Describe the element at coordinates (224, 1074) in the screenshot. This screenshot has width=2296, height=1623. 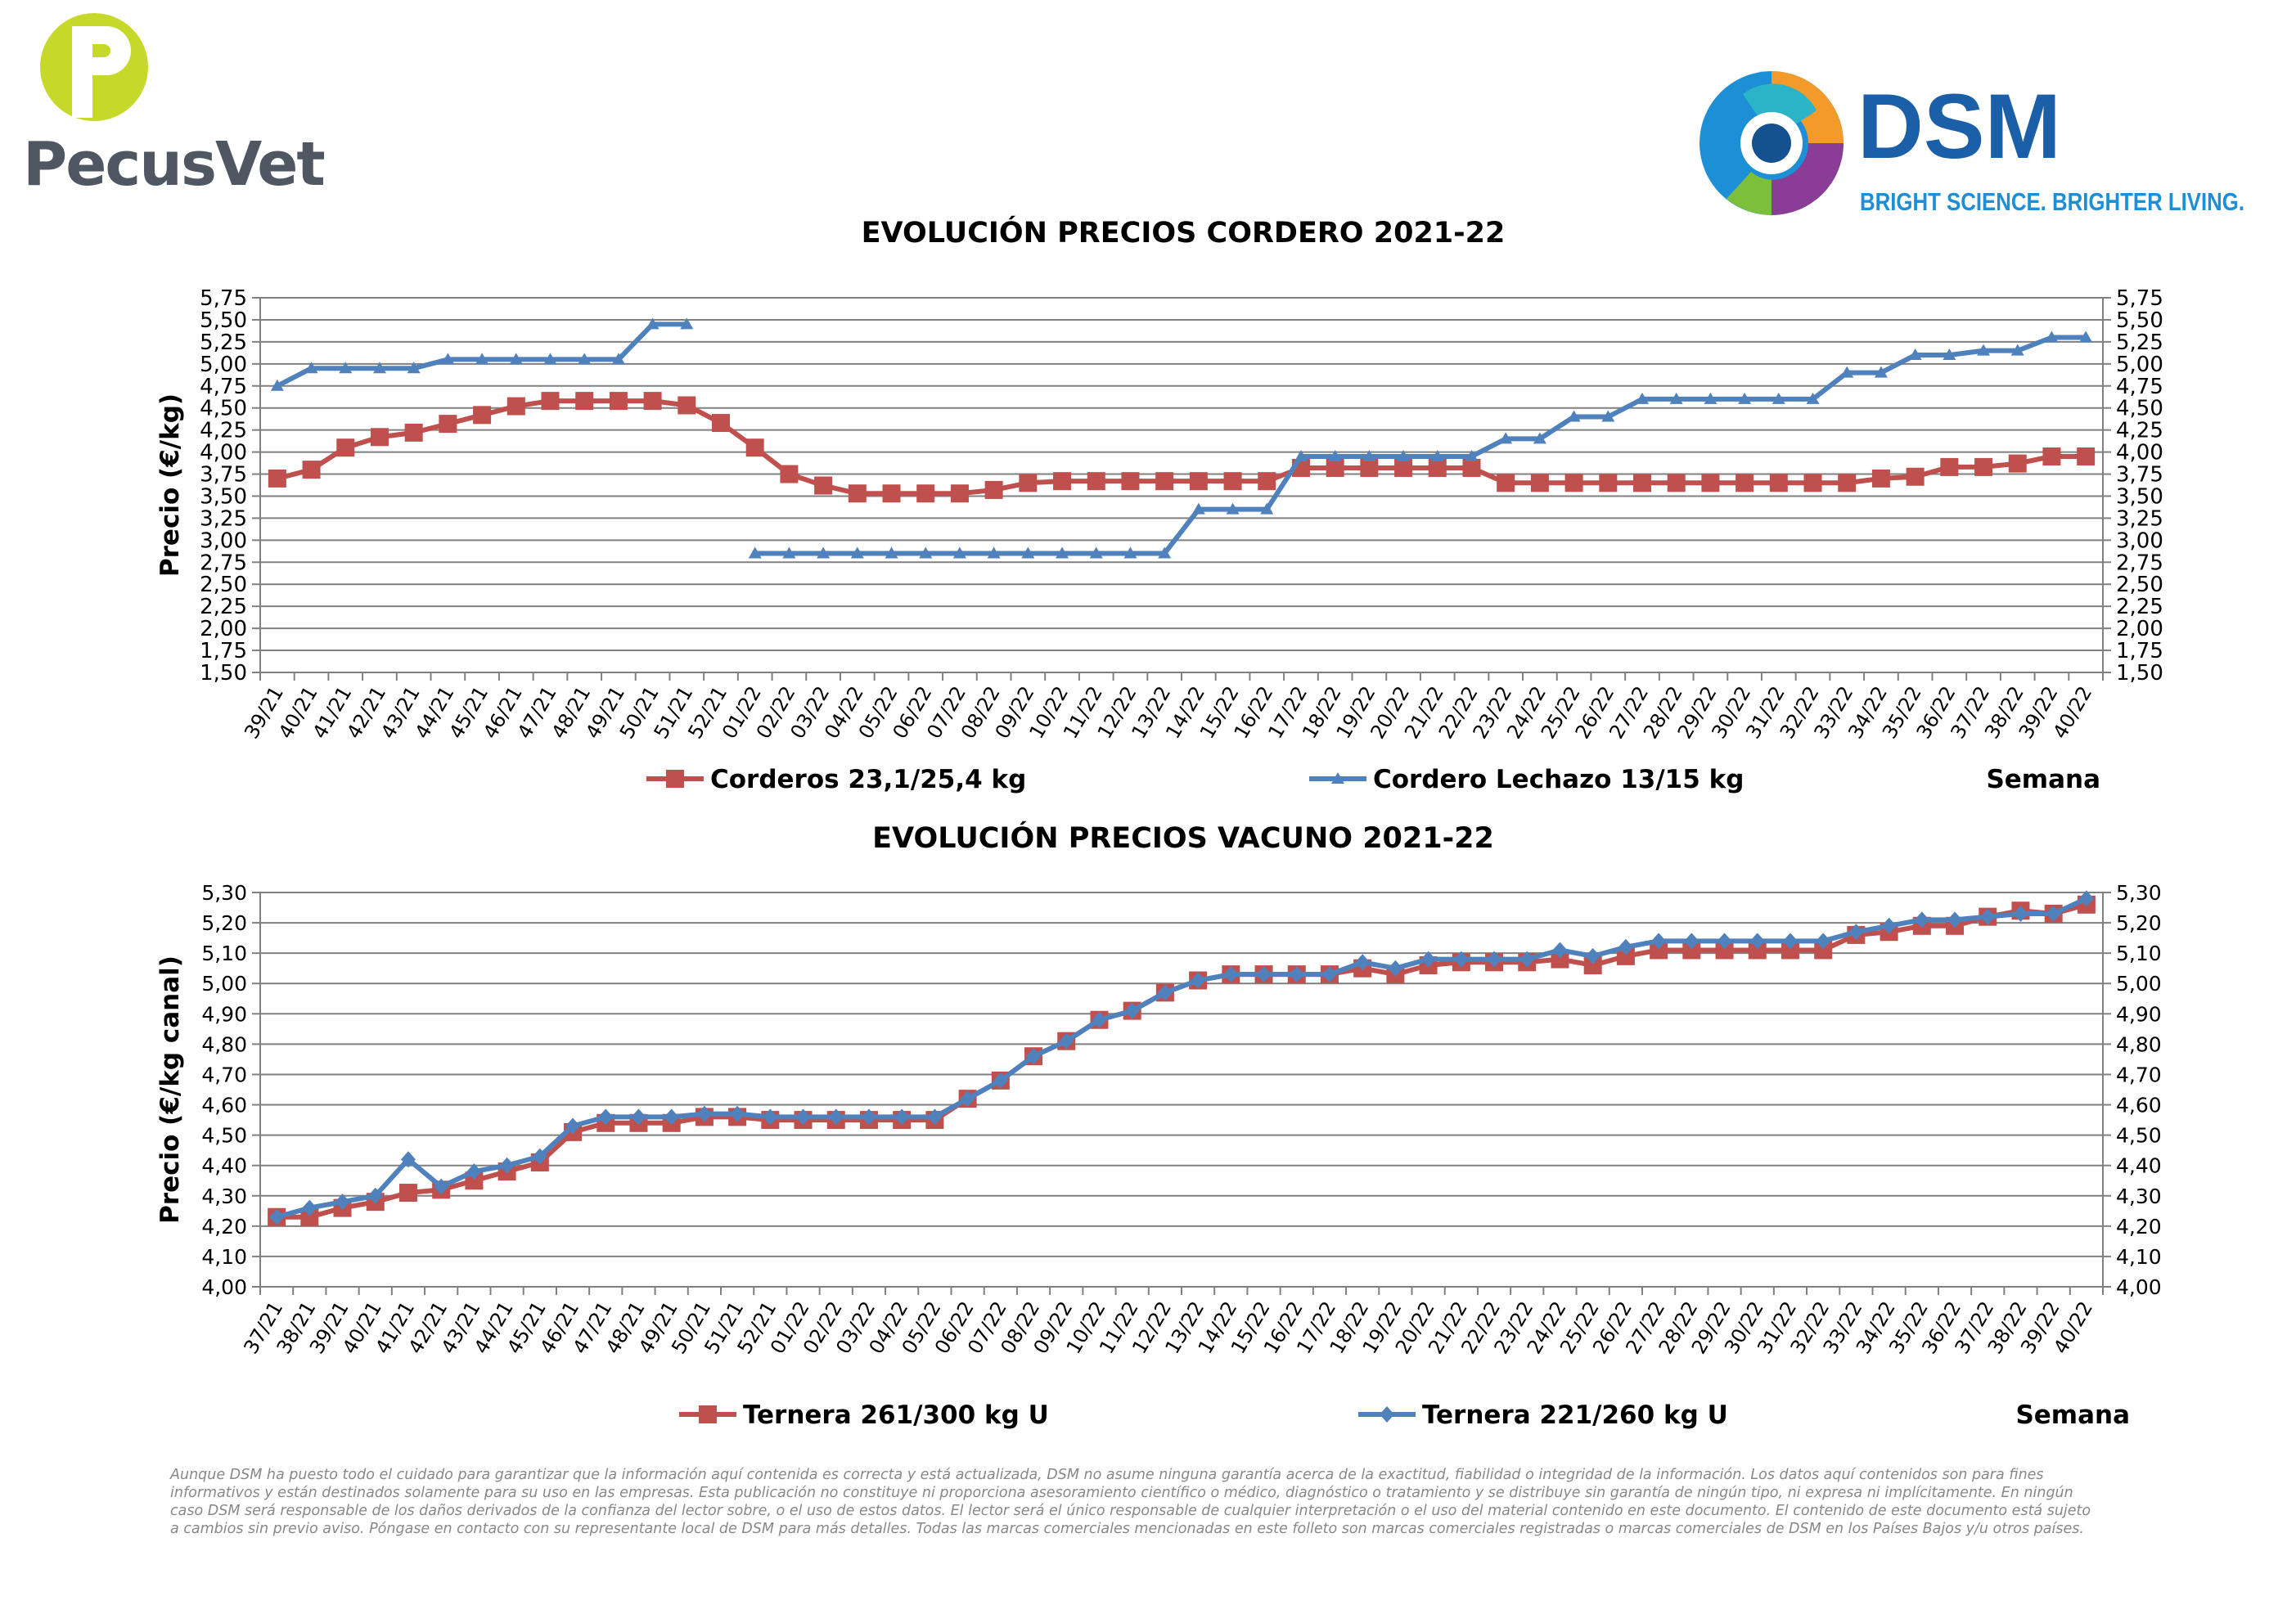
I see `y-tick-label: 4,70` at that location.